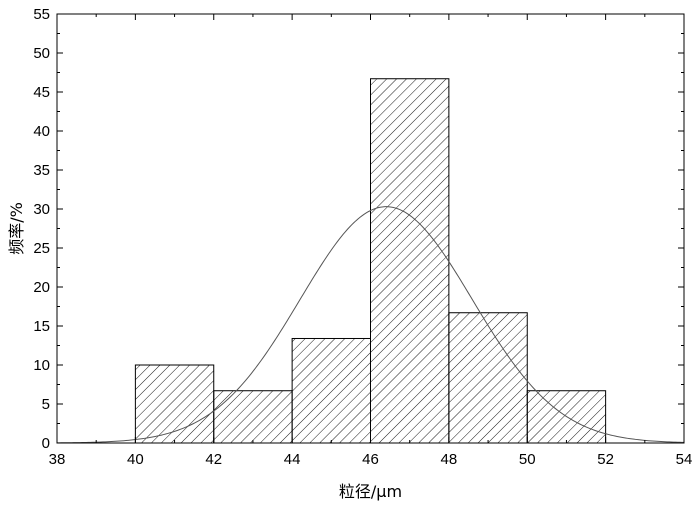 The height and width of the screenshot is (506, 700). Describe the element at coordinates (605, 459) in the screenshot. I see `x-tick-label: 52` at that location.